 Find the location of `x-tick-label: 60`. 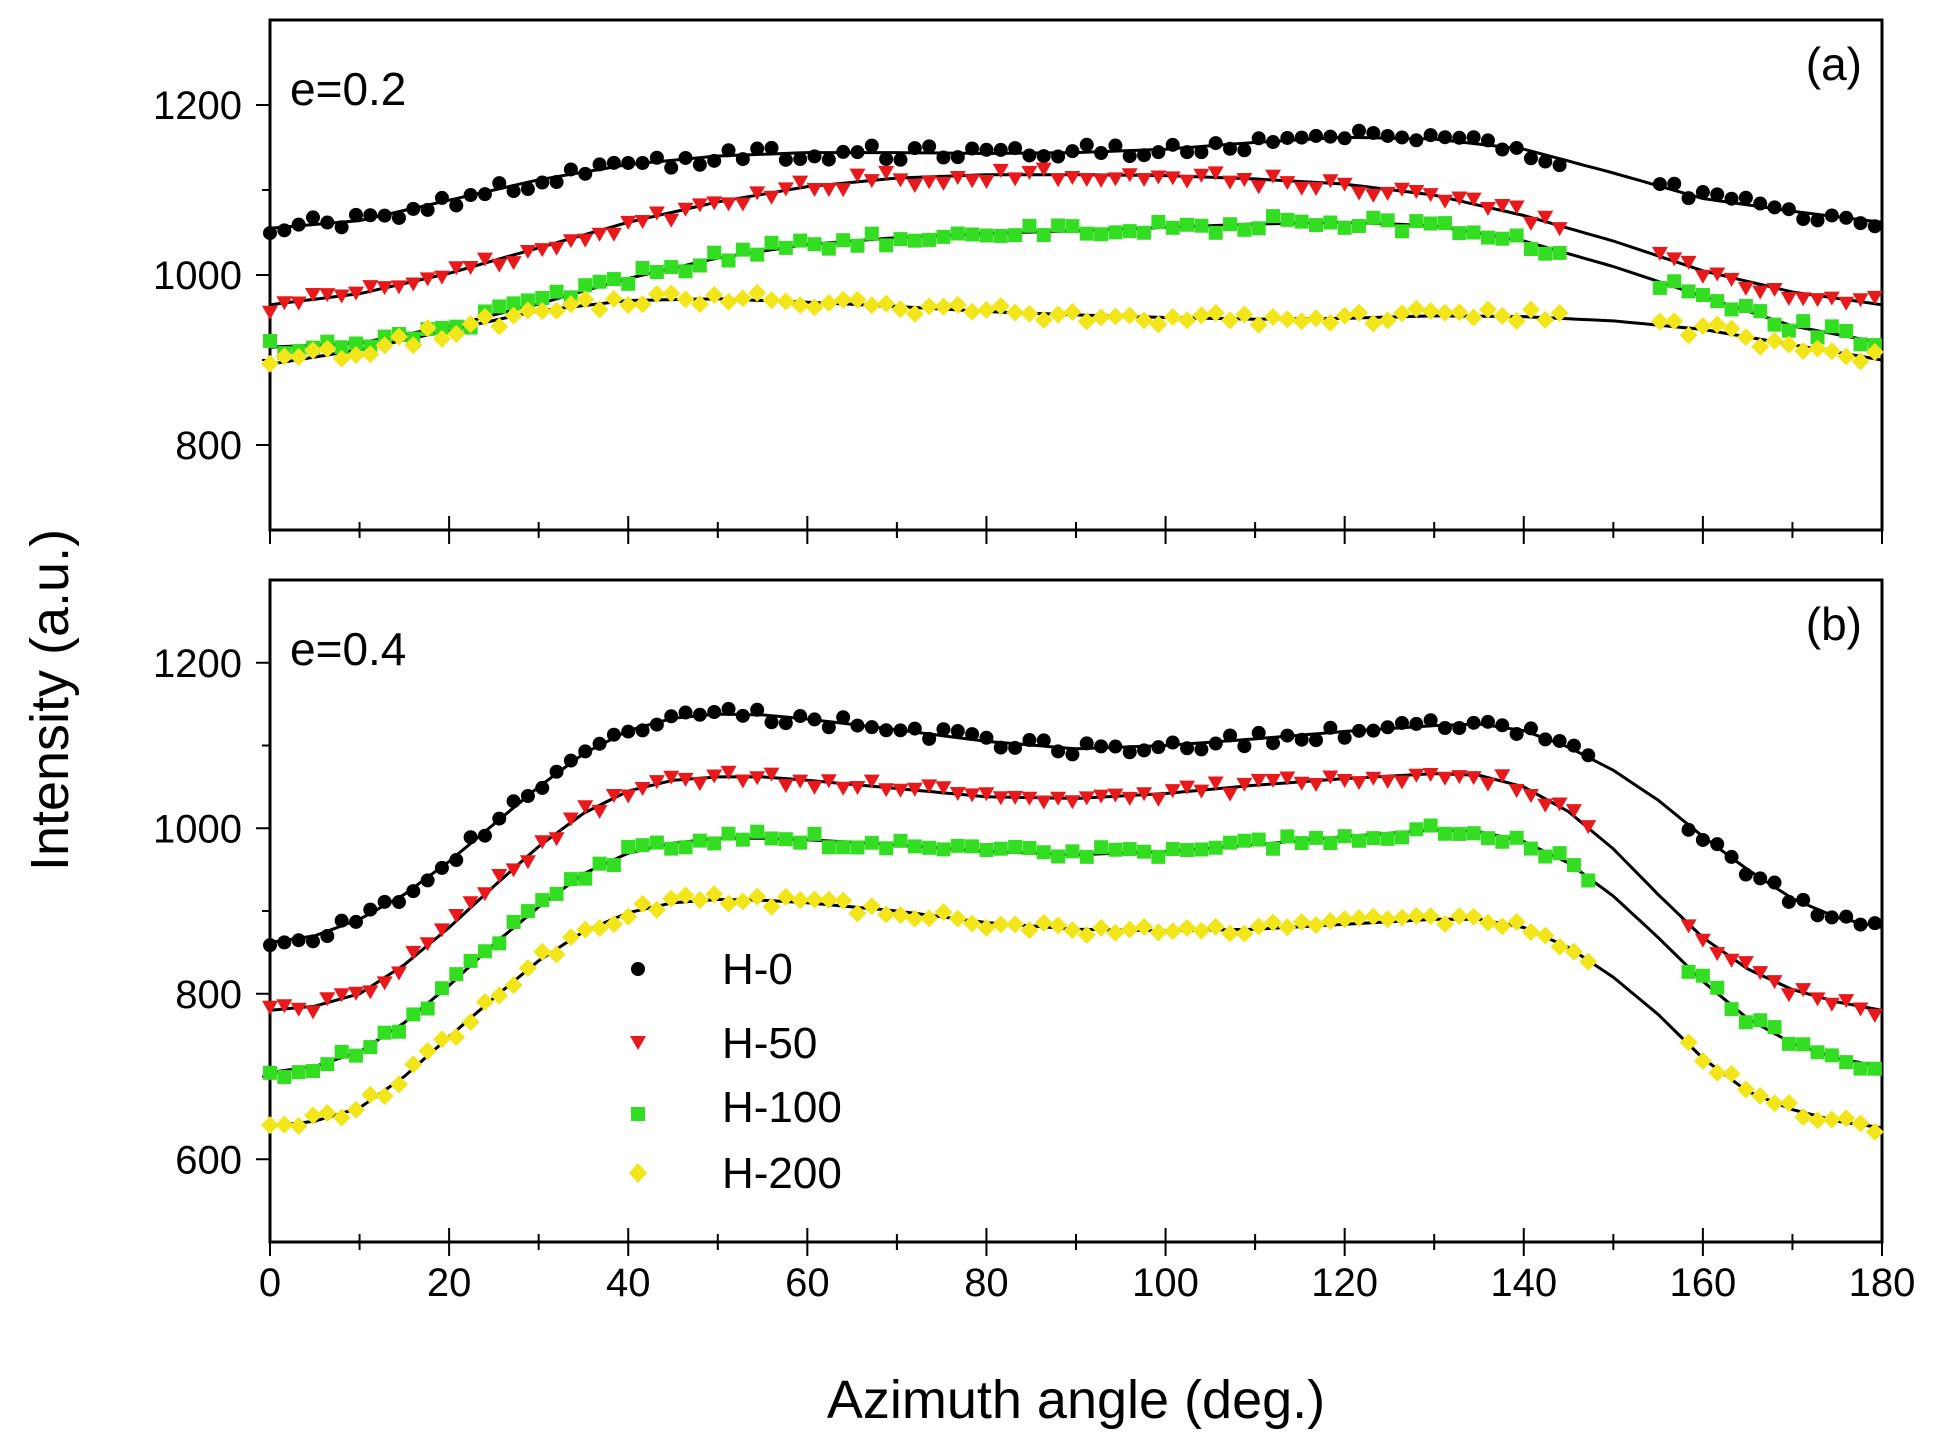

x-tick-label: 60 is located at coordinates (807, 1283).